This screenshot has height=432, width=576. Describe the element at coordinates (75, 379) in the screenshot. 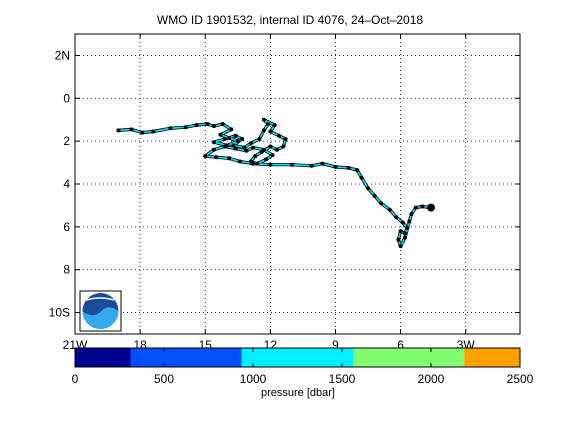

I see `colorbar-tick-label: 0` at that location.